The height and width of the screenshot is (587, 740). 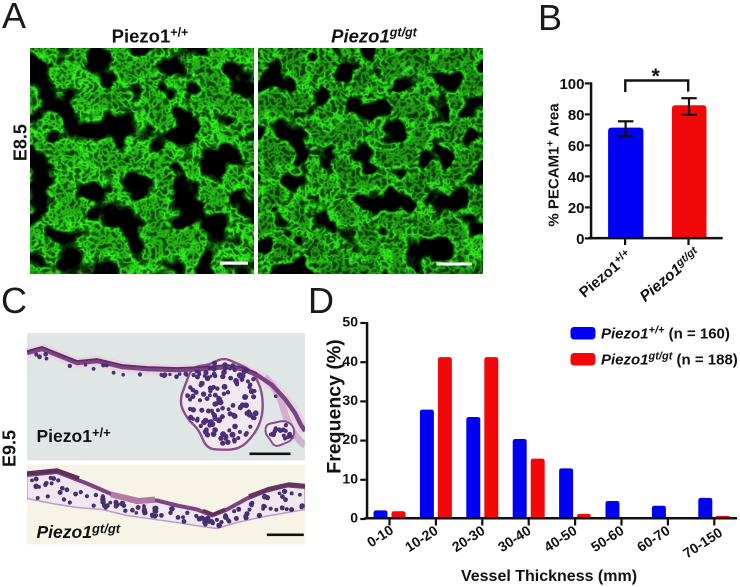 I want to click on svg-text: C, so click(x=14, y=300).